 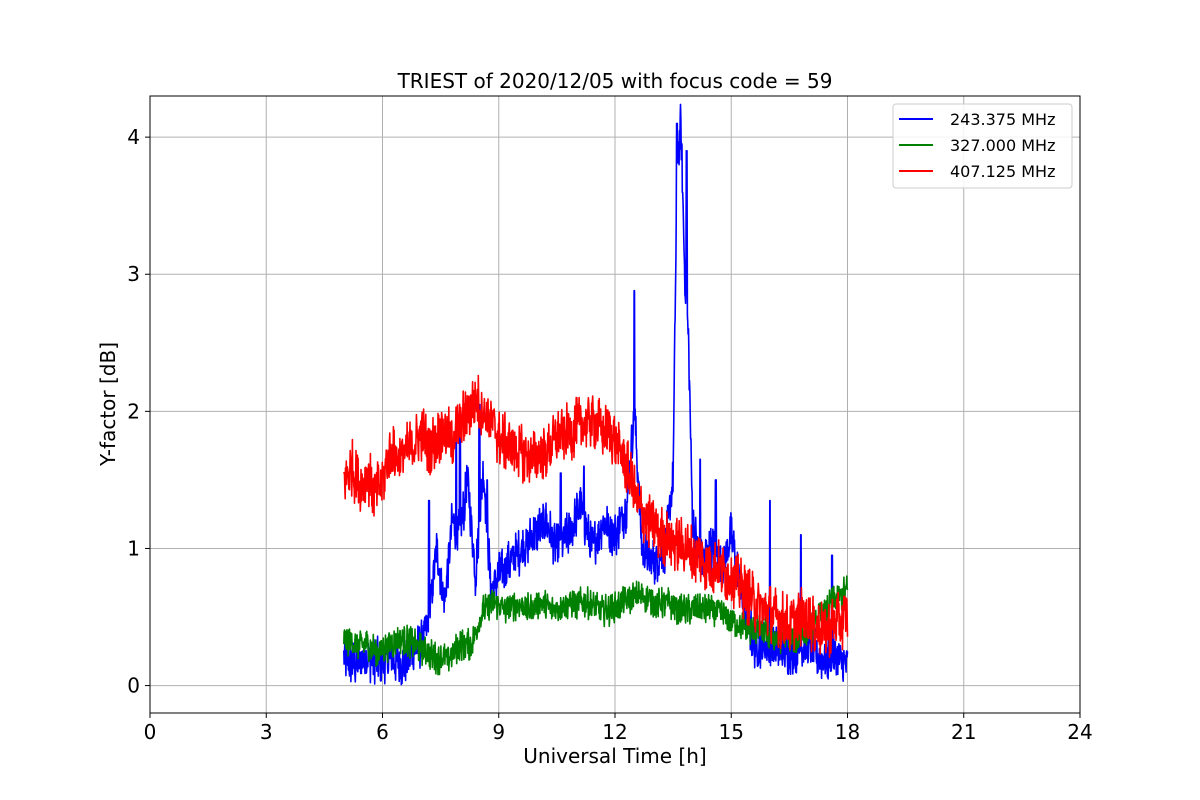 I want to click on x-axis-title: Universal Time [h], so click(x=614, y=756).